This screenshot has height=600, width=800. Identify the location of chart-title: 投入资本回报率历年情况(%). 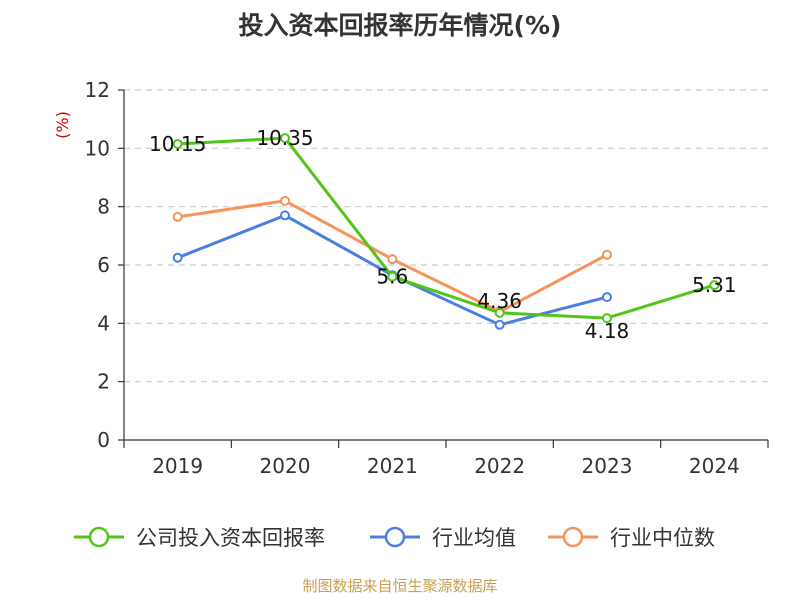
(400, 25).